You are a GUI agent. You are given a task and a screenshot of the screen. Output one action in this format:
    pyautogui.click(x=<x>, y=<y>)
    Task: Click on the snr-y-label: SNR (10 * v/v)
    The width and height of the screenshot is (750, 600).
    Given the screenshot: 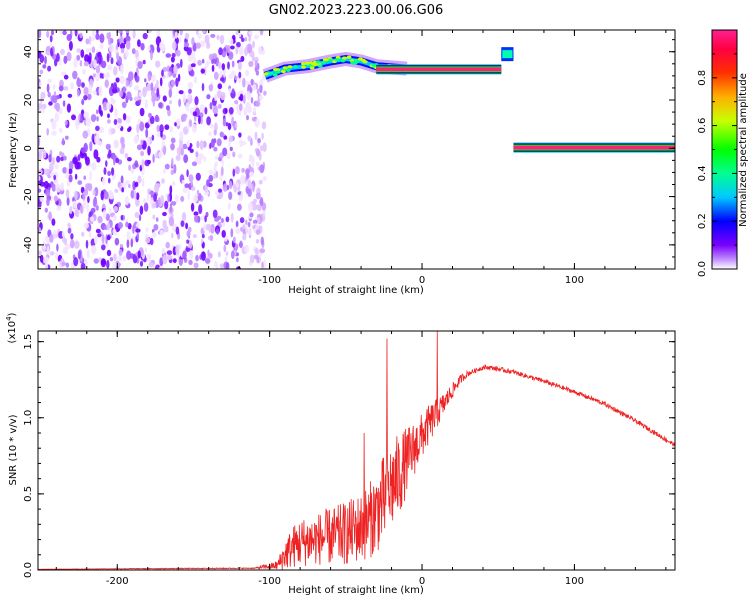 What is the action you would take?
    pyautogui.click(x=13, y=449)
    